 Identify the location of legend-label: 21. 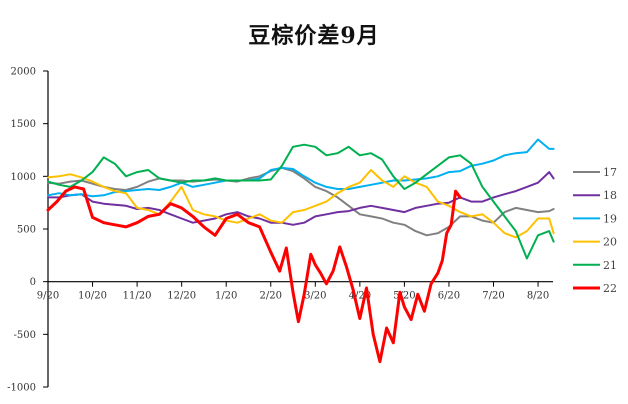
(610, 265).